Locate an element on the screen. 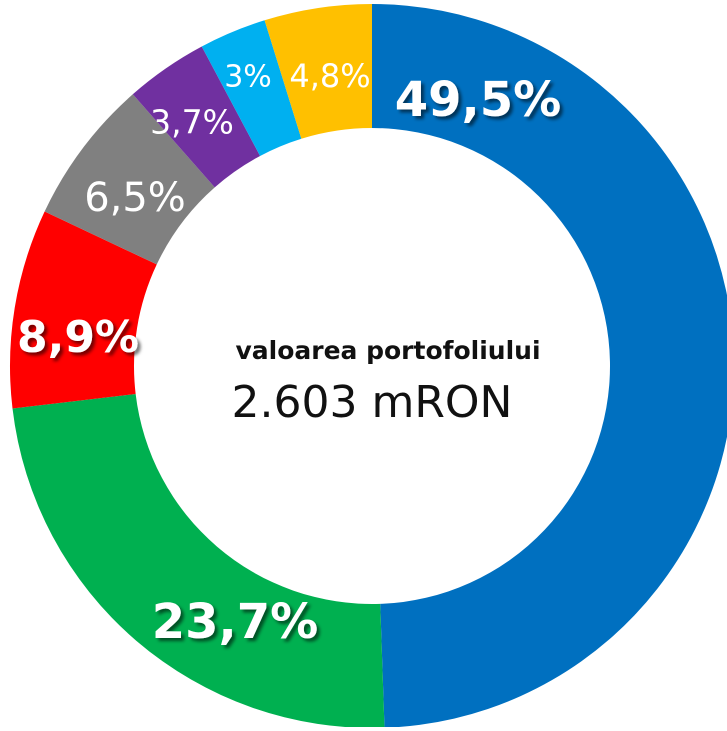  center-value: 2.603 mRON is located at coordinates (372, 402).